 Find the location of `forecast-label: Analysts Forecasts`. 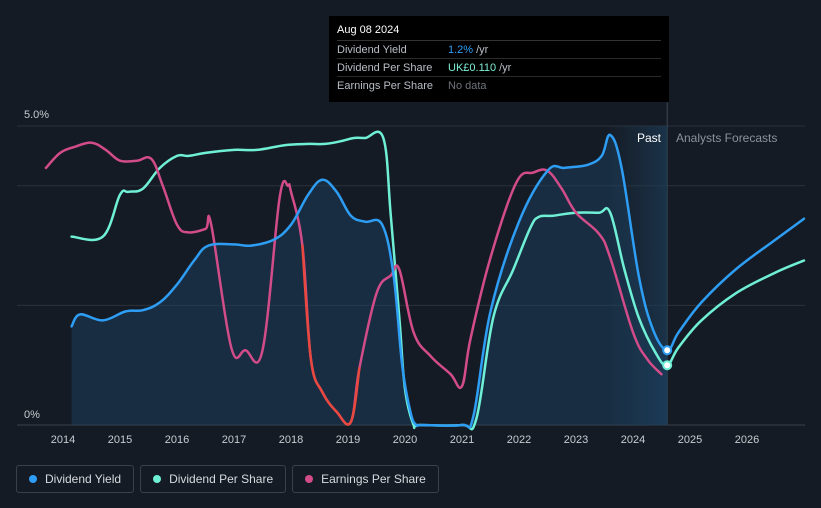

forecast-label: Analysts Forecasts is located at coordinates (726, 138).